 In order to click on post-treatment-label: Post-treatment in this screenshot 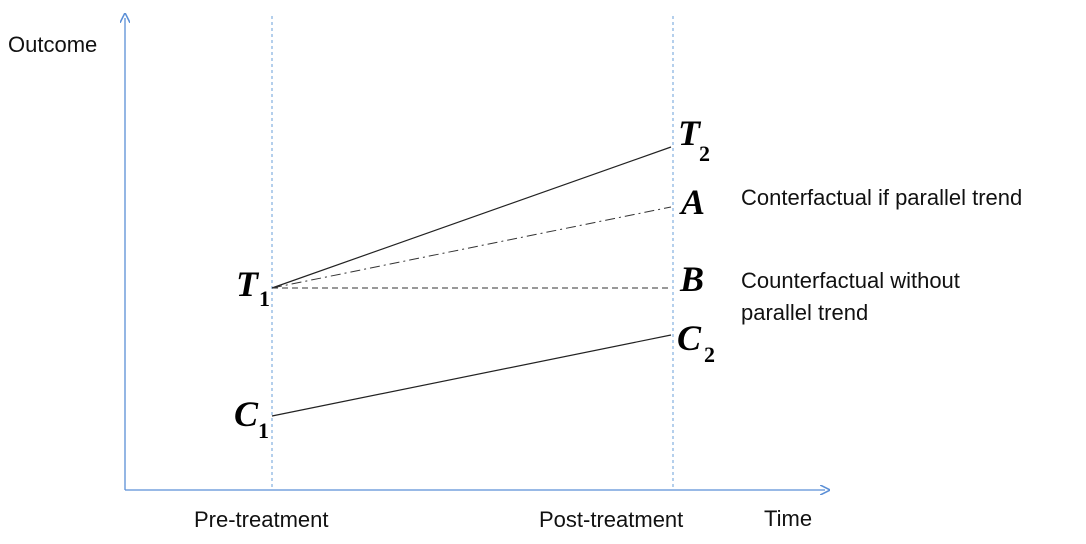, I will do `click(611, 519)`.